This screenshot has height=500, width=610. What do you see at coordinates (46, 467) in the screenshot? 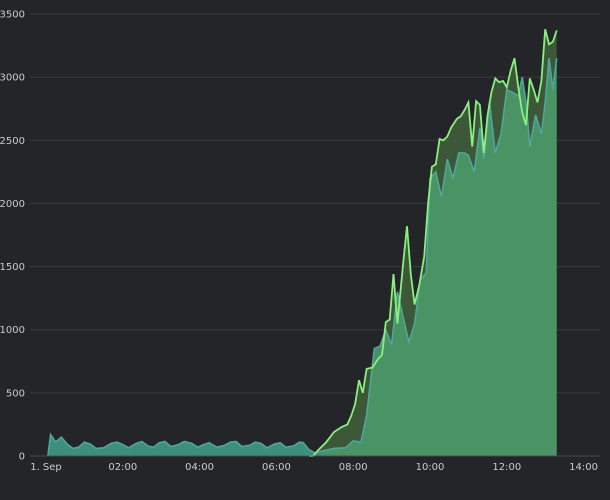
I see `x-tick-label: 1. Sep` at bounding box center [46, 467].